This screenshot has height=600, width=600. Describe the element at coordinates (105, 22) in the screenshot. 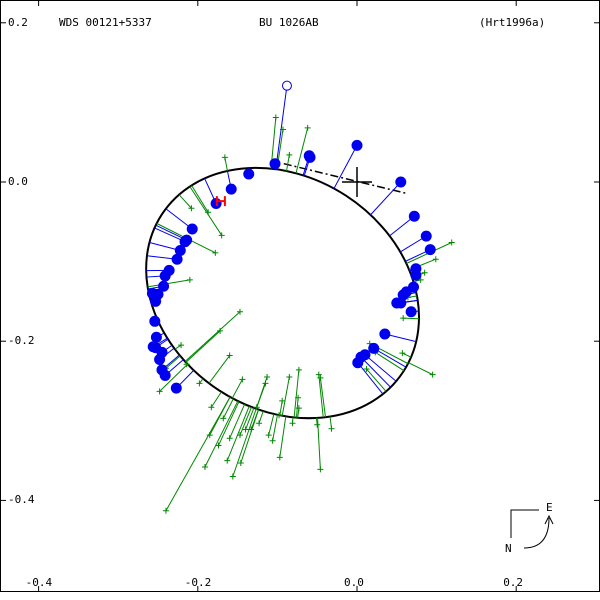

I see `wds-id-label: WDS 00121+5337` at that location.